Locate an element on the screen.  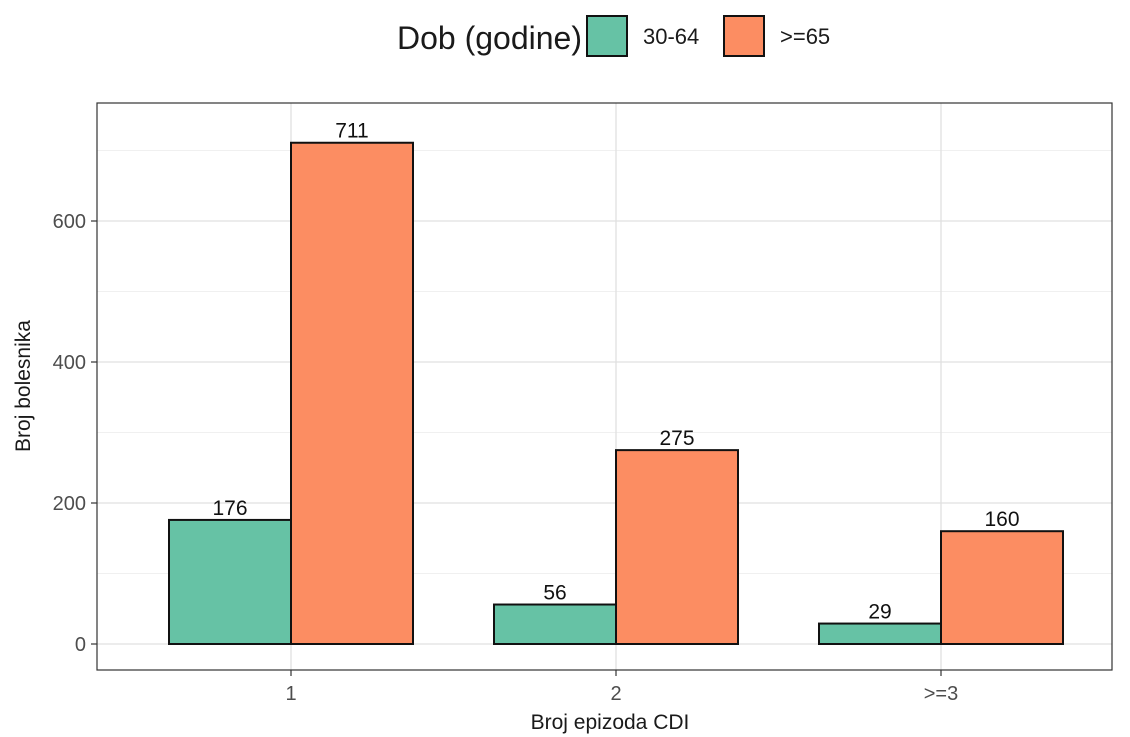
y-axis: 0 200 400 600 is located at coordinates (75, 433).